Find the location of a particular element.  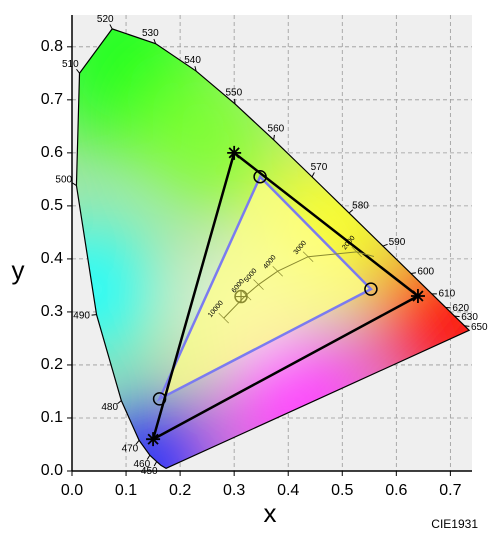

wavelength-label: 540 is located at coordinates (192, 60).